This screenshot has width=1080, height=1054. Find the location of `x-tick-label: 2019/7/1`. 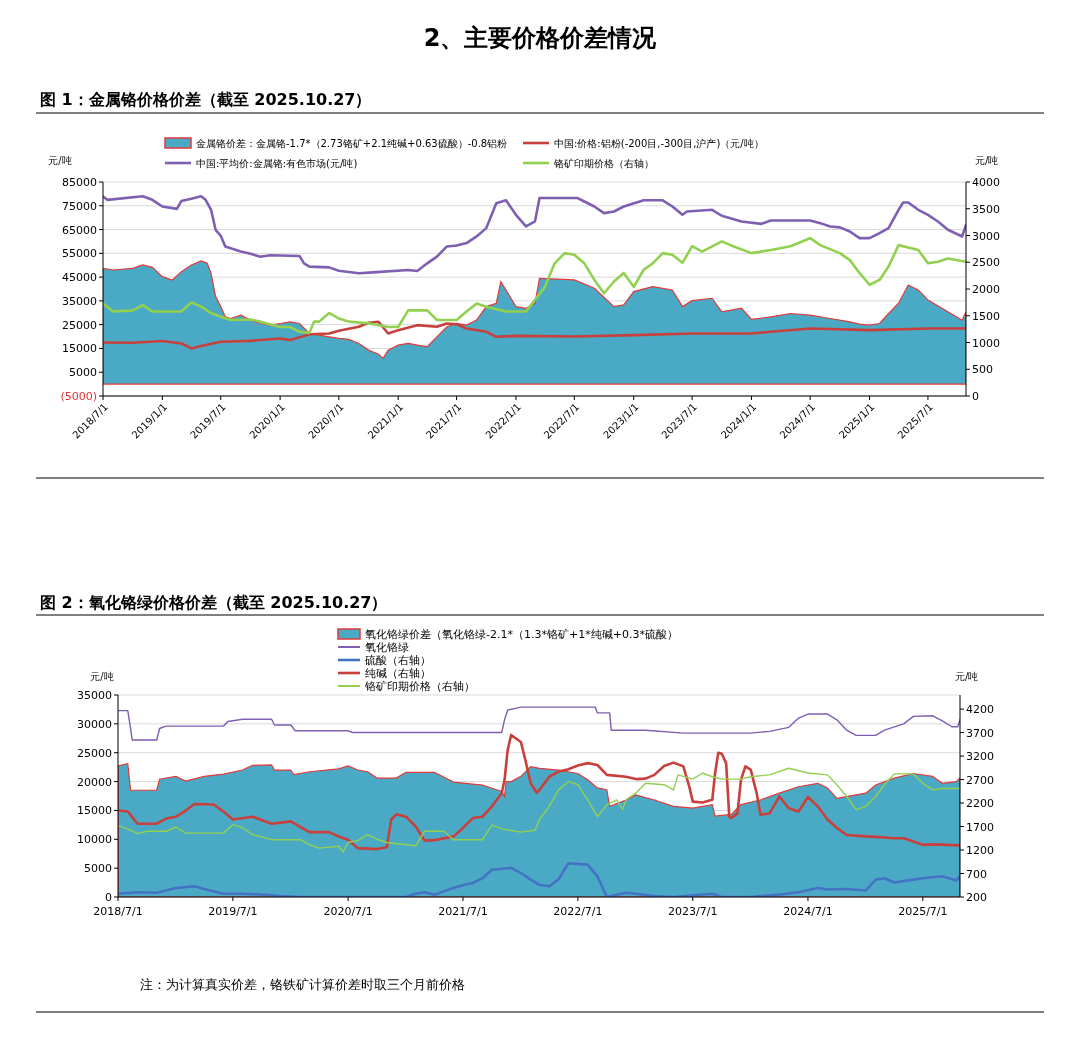

x-tick-label: 2019/7/1 is located at coordinates (233, 911).